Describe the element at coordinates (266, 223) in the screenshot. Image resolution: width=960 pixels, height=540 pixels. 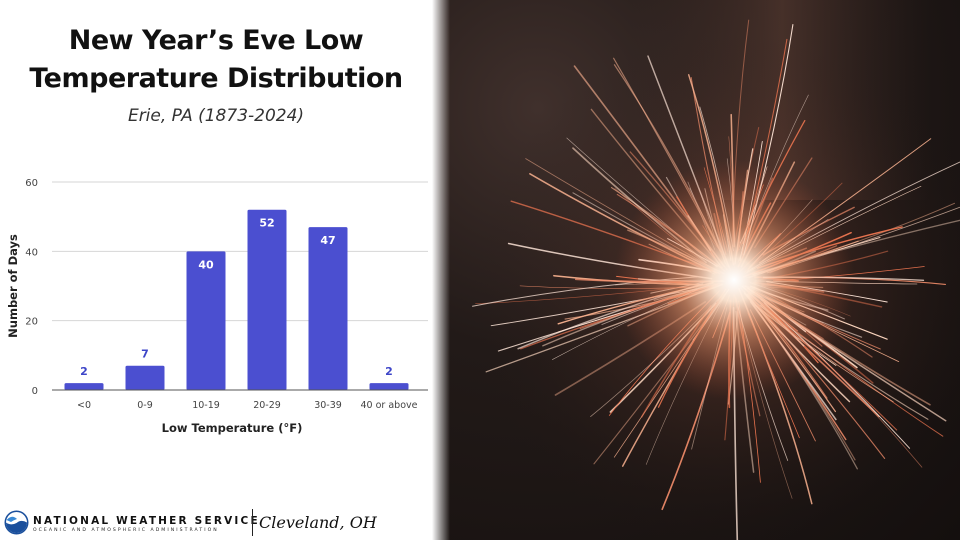
I see `bar-value-label: 52` at that location.